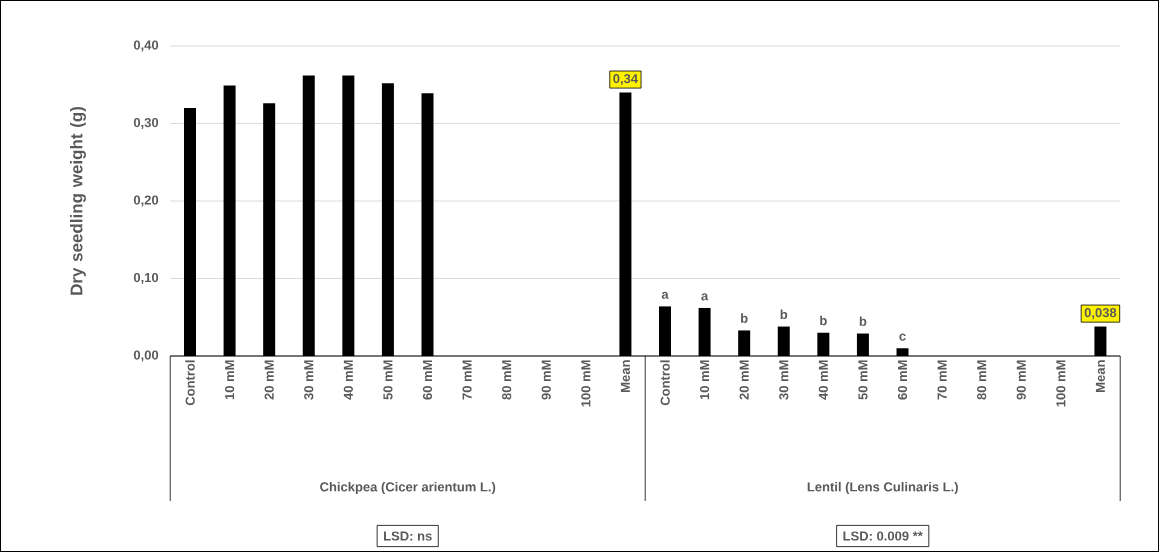  Describe the element at coordinates (146, 356) in the screenshot. I see `y-tick-label: 0,00` at that location.